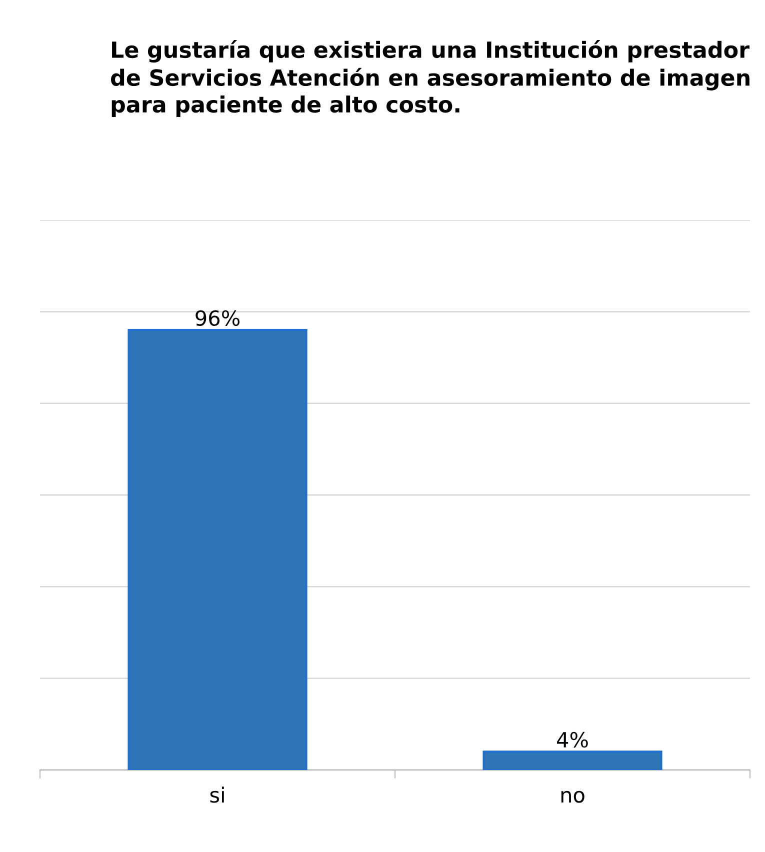 This screenshot has width=765, height=852. Describe the element at coordinates (218, 318) in the screenshot. I see `data-label: 96%` at that location.